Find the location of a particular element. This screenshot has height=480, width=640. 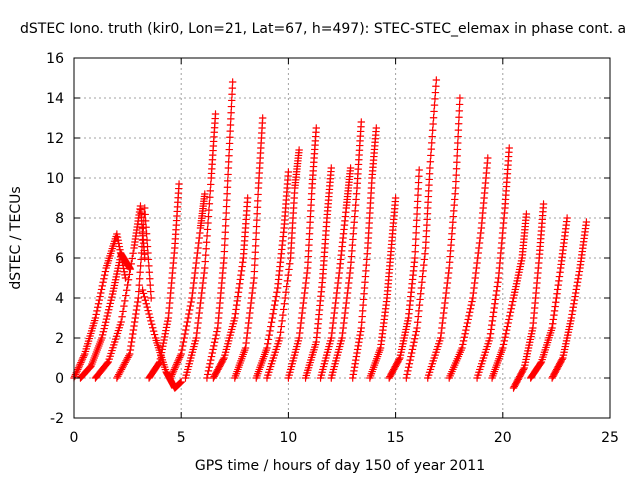

x-tick-label: 15 is located at coordinates (396, 438).